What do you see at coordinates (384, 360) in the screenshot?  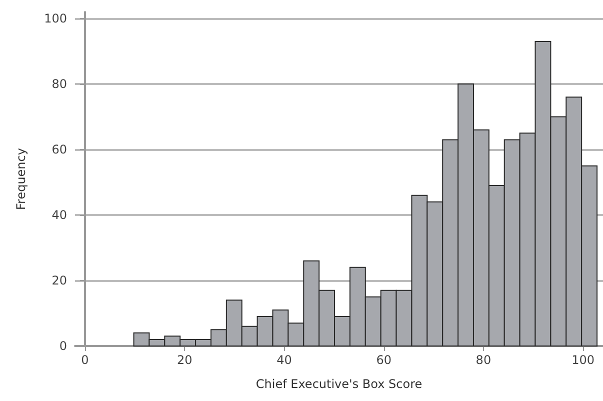 I see `x-tick-label: 60` at bounding box center [384, 360].